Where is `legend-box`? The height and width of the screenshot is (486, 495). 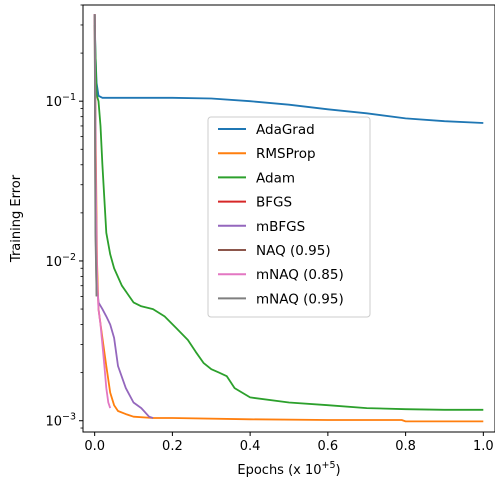
legend-box is located at coordinates (289, 217).